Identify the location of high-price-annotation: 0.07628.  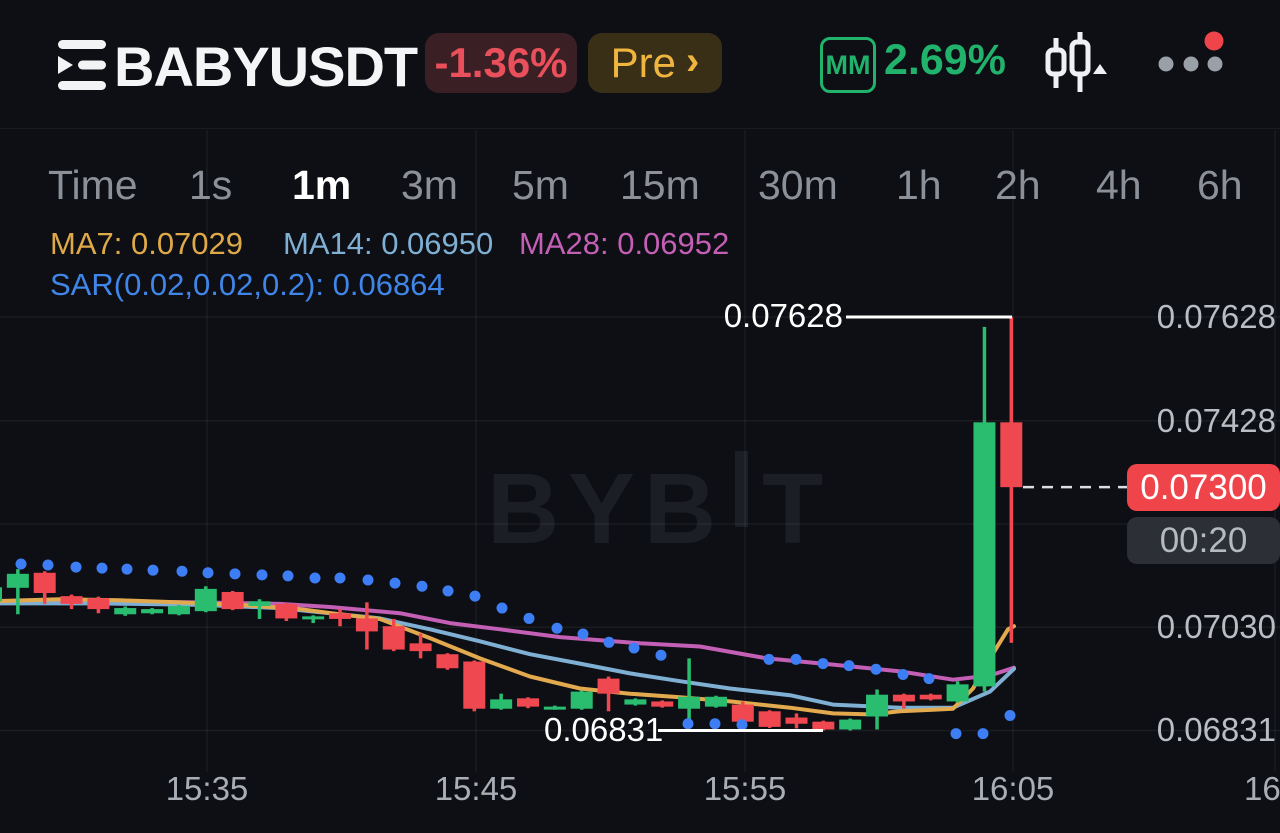
(783, 315).